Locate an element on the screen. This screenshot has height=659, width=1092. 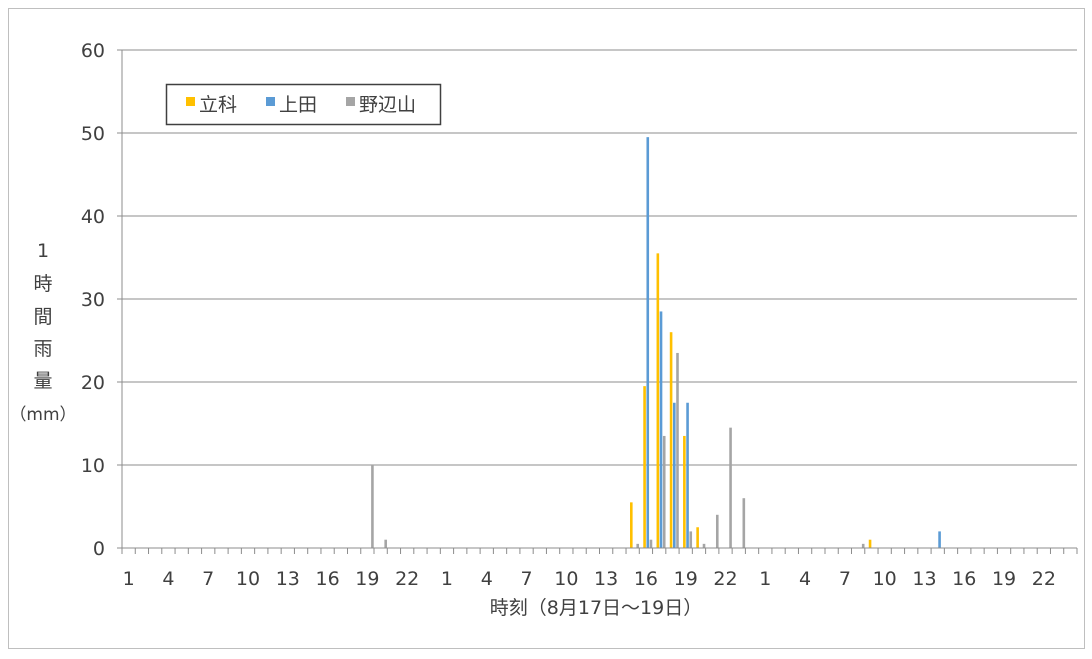
legend: 立科 上田 野辺山 is located at coordinates (303, 104).